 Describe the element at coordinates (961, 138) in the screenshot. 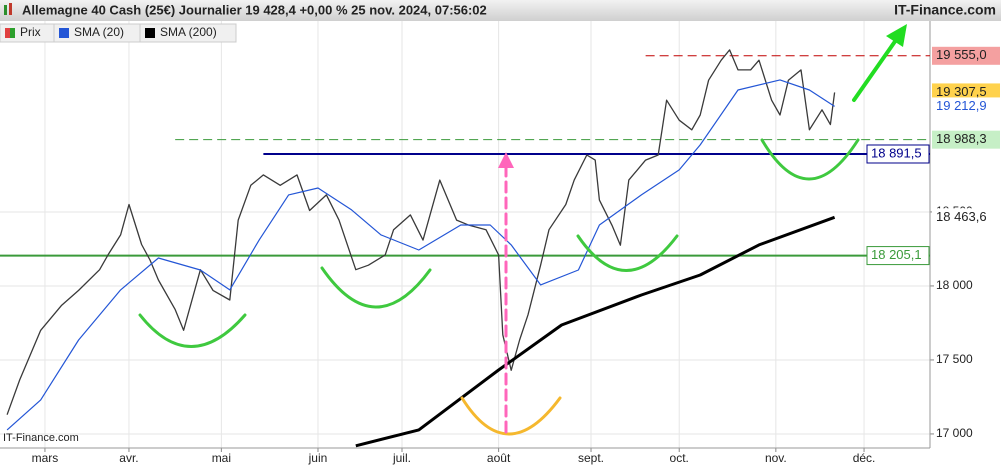

I see `level-label: 18 988,3` at that location.